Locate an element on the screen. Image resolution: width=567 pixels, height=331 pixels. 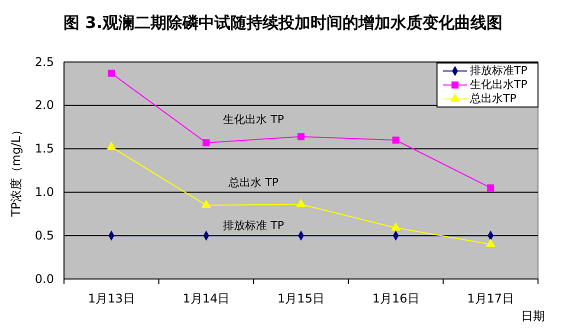
y-tick-label: 2.0 is located at coordinates (44, 105).